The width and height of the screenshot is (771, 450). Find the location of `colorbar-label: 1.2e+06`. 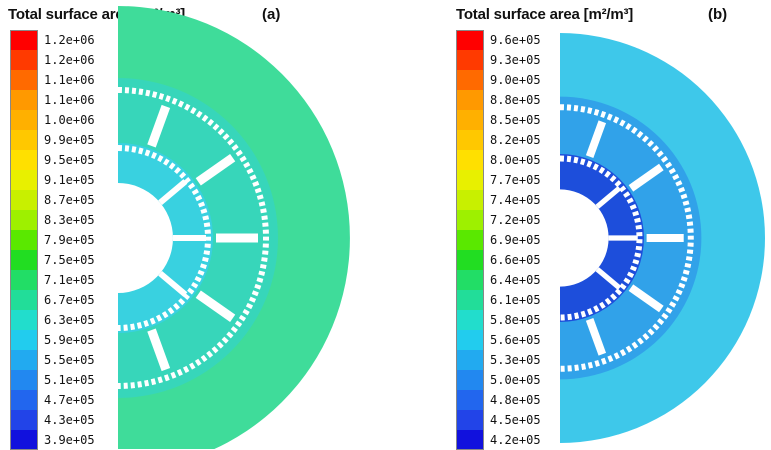

colorbar-label: 1.2e+06 is located at coordinates (69, 40).